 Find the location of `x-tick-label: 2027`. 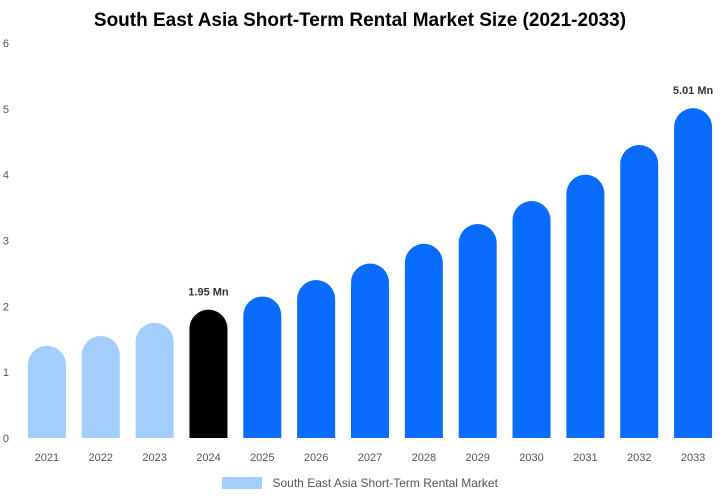

x-tick-label: 2027 is located at coordinates (370, 458).